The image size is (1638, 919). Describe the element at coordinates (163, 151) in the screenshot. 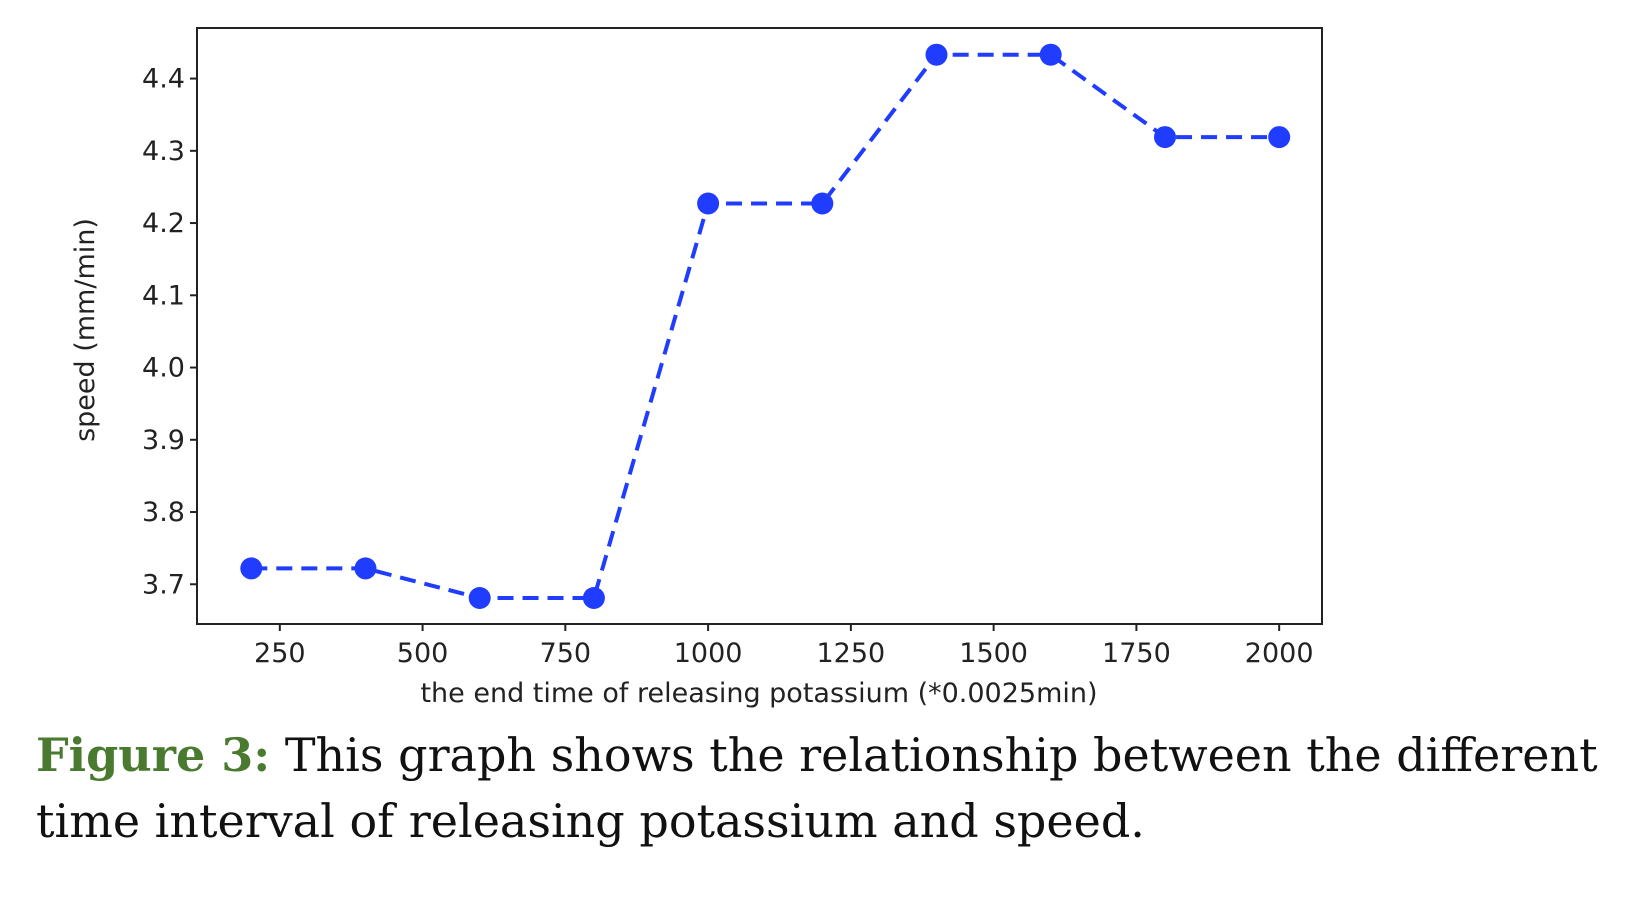

I see `y-tick-label: 4.3` at that location.